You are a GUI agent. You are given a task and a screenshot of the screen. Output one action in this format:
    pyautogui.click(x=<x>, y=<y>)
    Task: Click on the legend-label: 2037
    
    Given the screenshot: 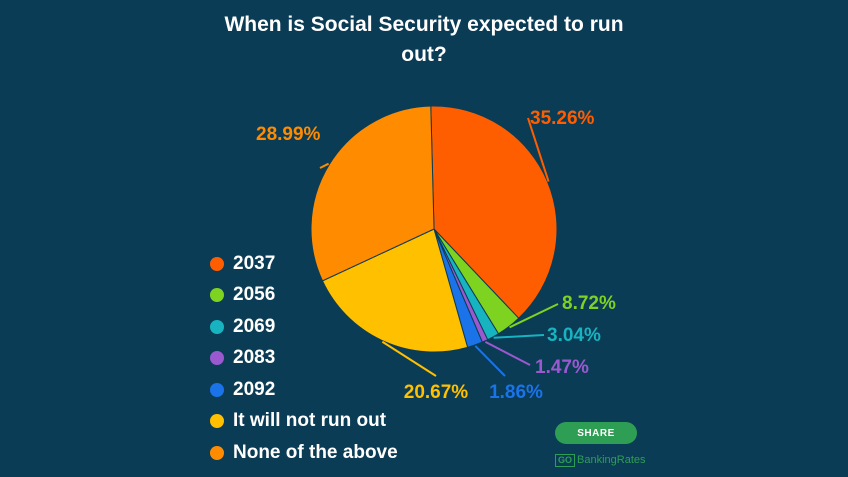 What is the action you would take?
    pyautogui.click(x=254, y=263)
    